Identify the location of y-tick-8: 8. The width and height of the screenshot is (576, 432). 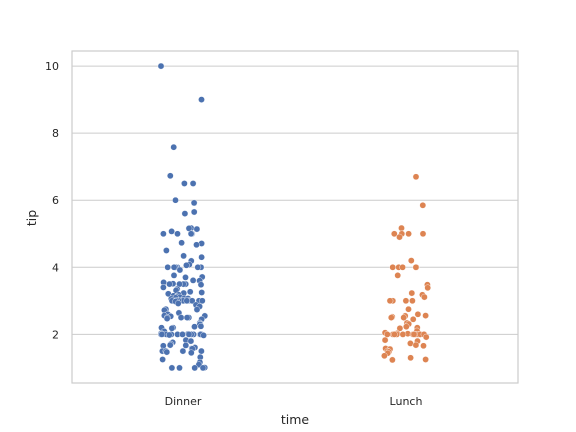
(55, 133).